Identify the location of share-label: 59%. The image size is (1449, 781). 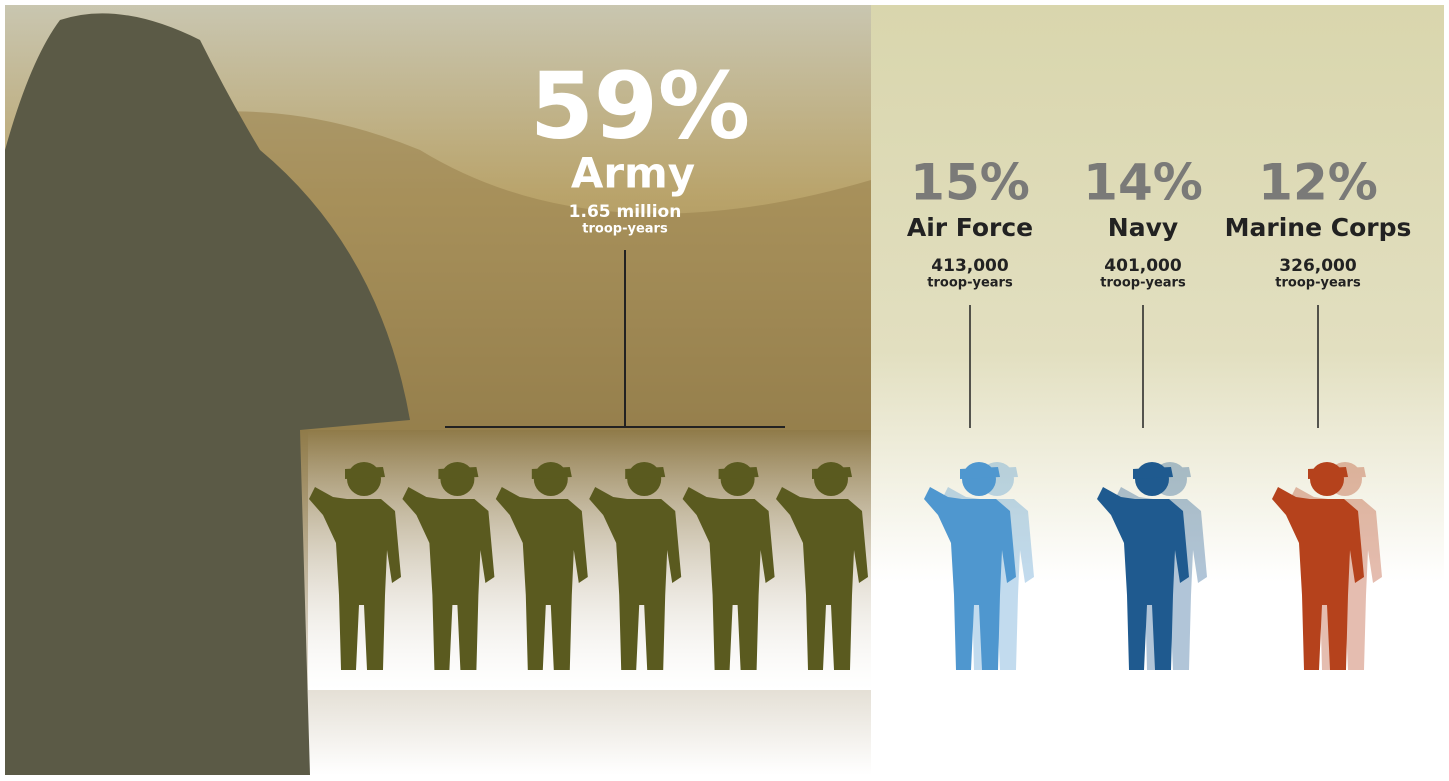
(640, 105).